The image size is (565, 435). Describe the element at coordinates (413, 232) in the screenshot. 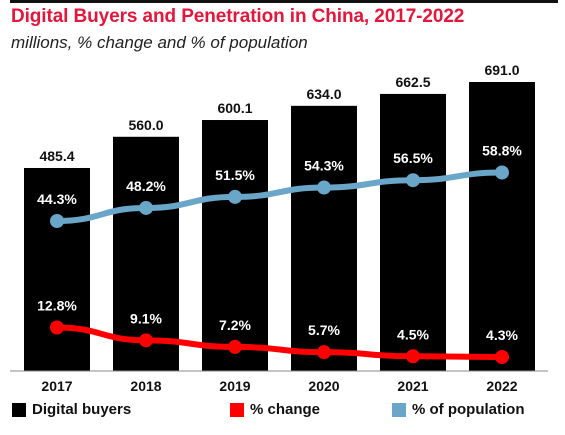

I see `bar-2021` at that location.